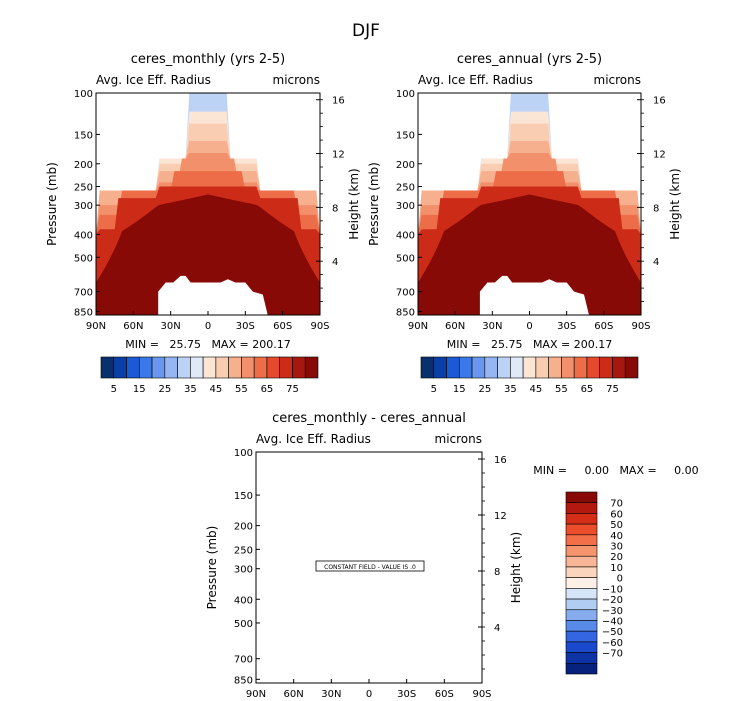 This screenshot has height=701, width=733. What do you see at coordinates (208, 59) in the screenshot?
I see `panel-title: ceres_monthly (yrs 2-5)` at bounding box center [208, 59].